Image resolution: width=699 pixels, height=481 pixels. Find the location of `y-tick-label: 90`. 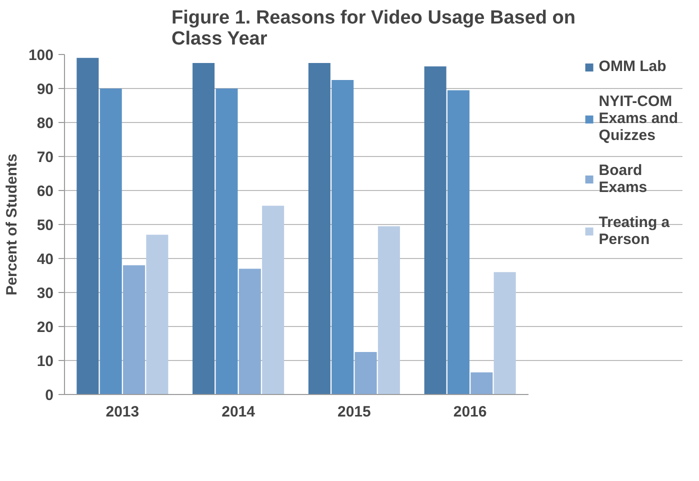

y-tick-label: 90 is located at coordinates (45, 89).